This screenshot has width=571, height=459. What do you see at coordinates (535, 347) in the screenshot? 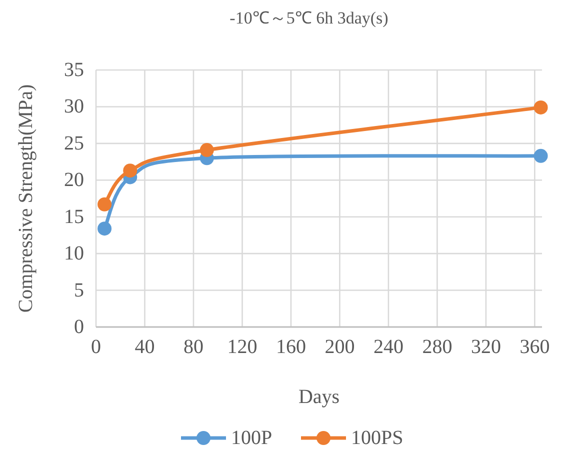
I see `x-tick-label: 360` at bounding box center [535, 347].